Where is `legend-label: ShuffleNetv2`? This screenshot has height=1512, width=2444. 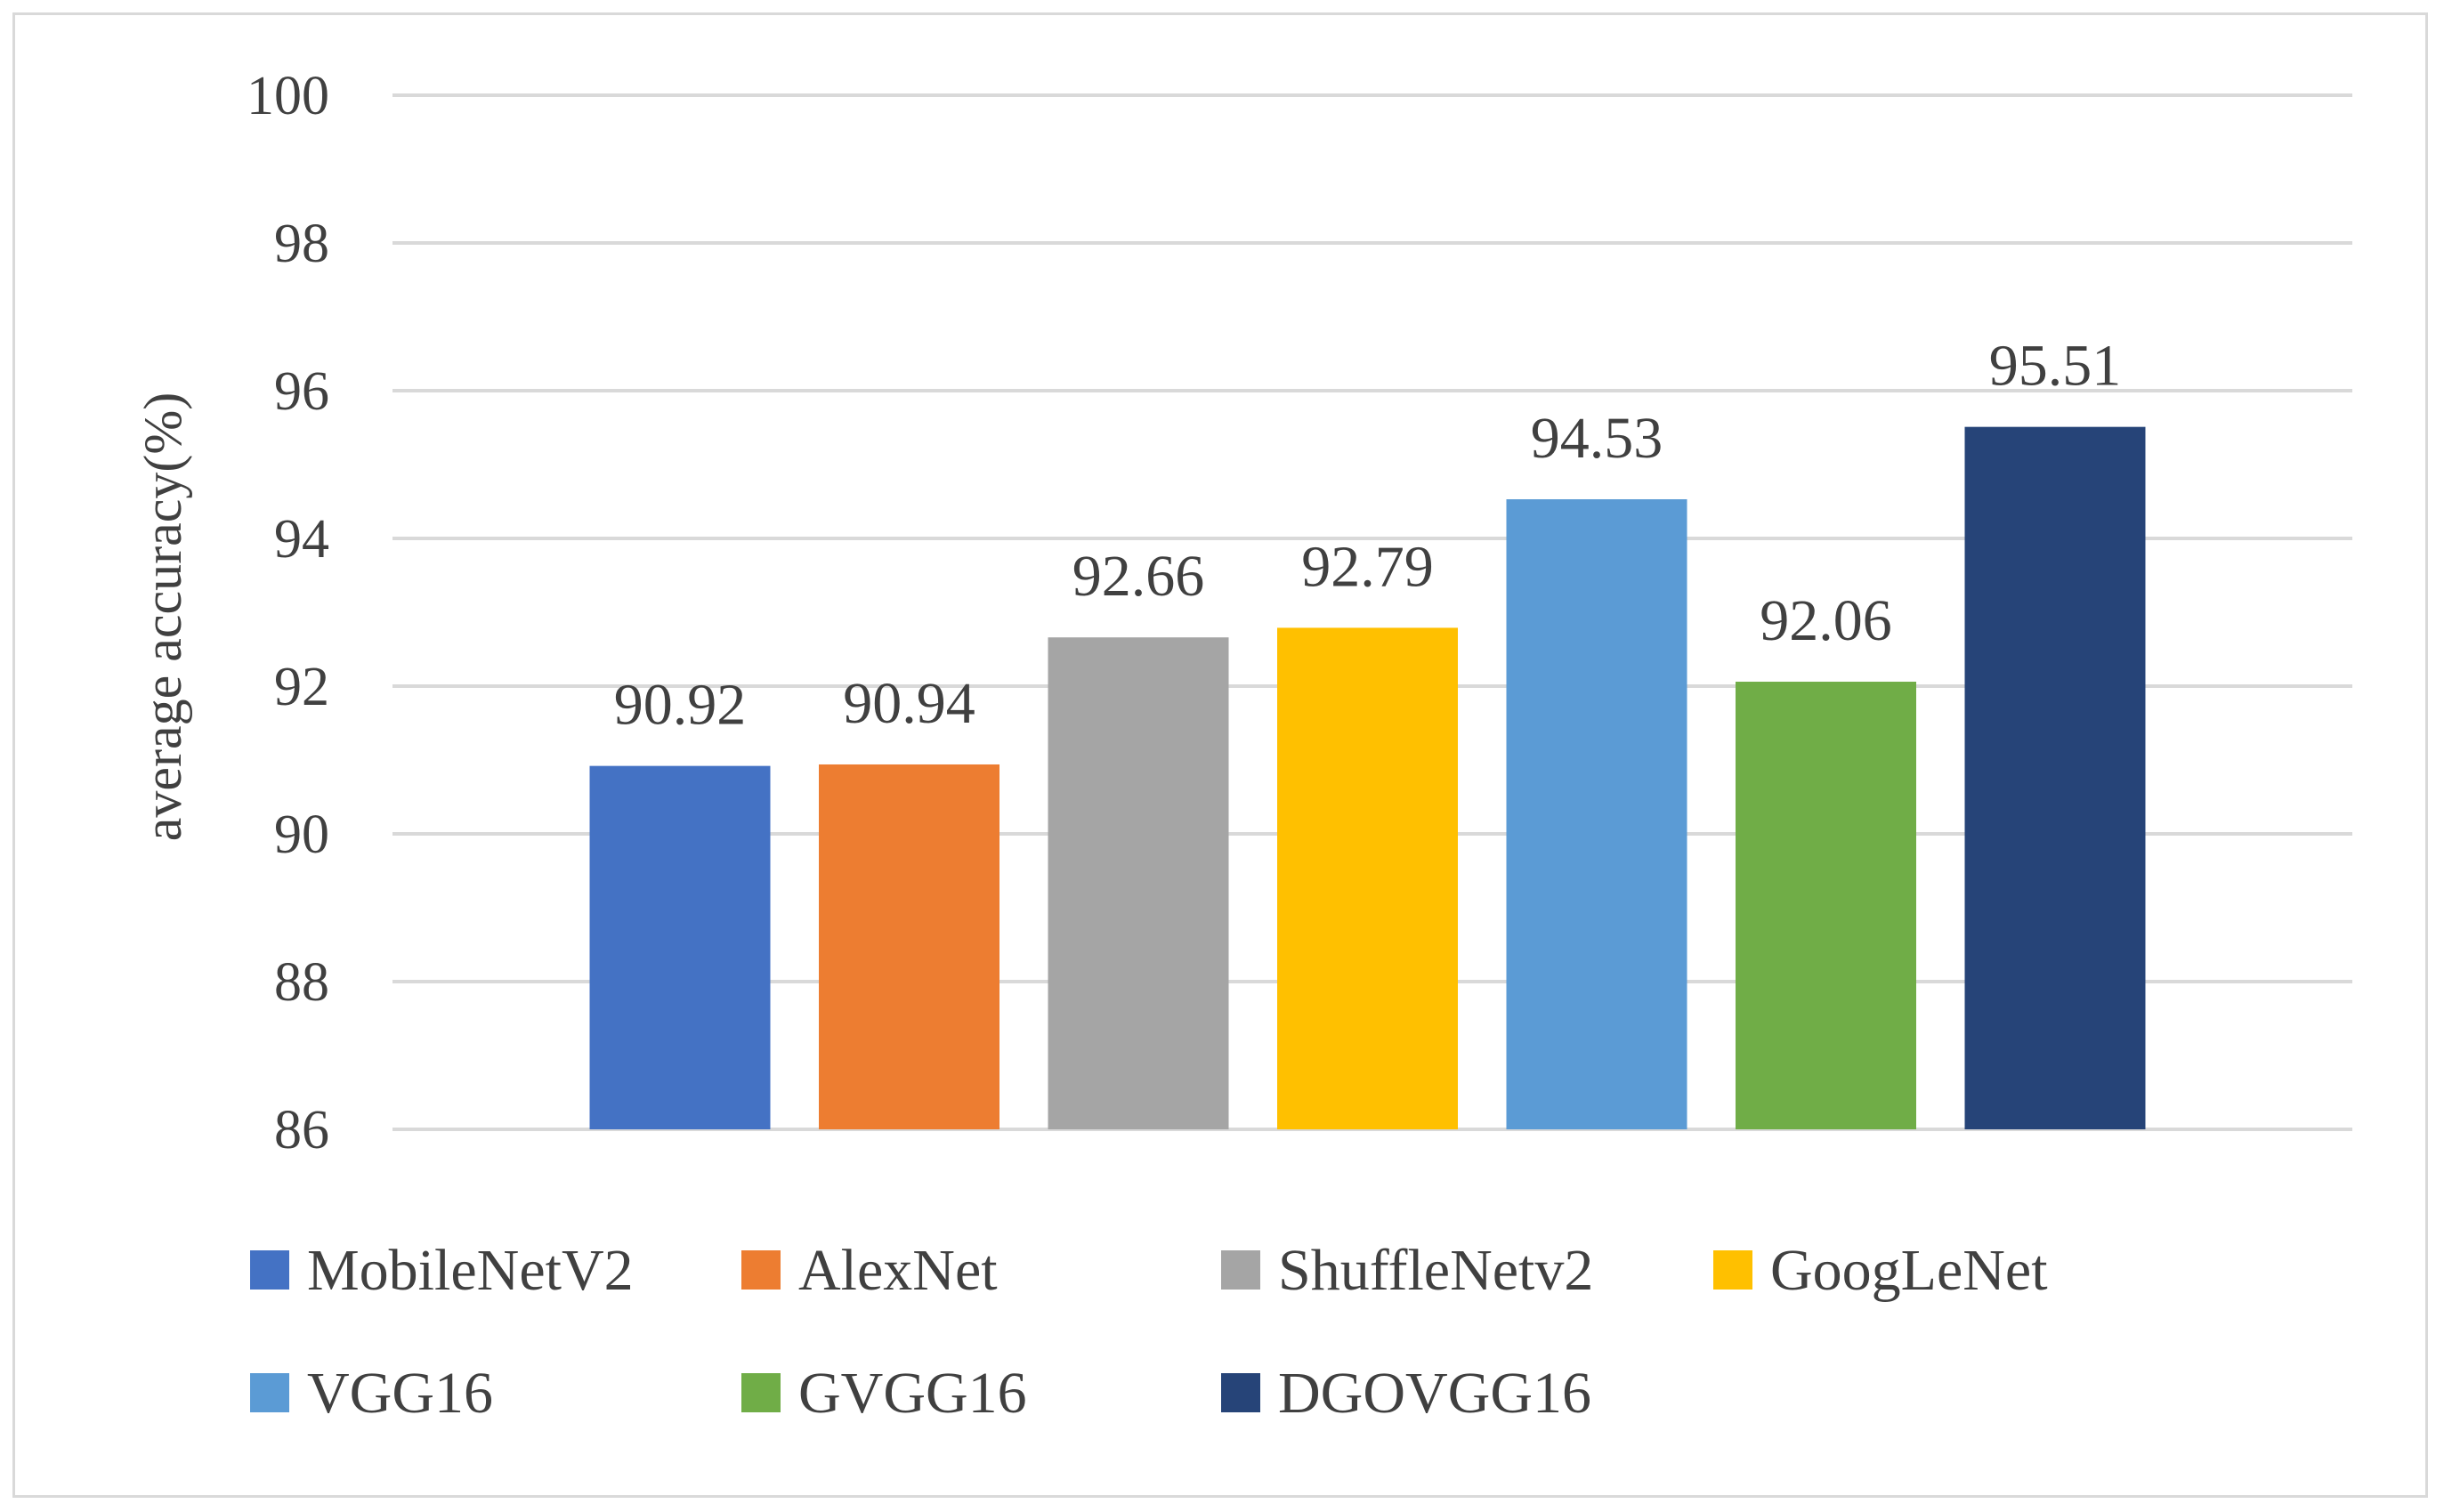 legend-label: ShuffleNetv2 is located at coordinates (1435, 1270).